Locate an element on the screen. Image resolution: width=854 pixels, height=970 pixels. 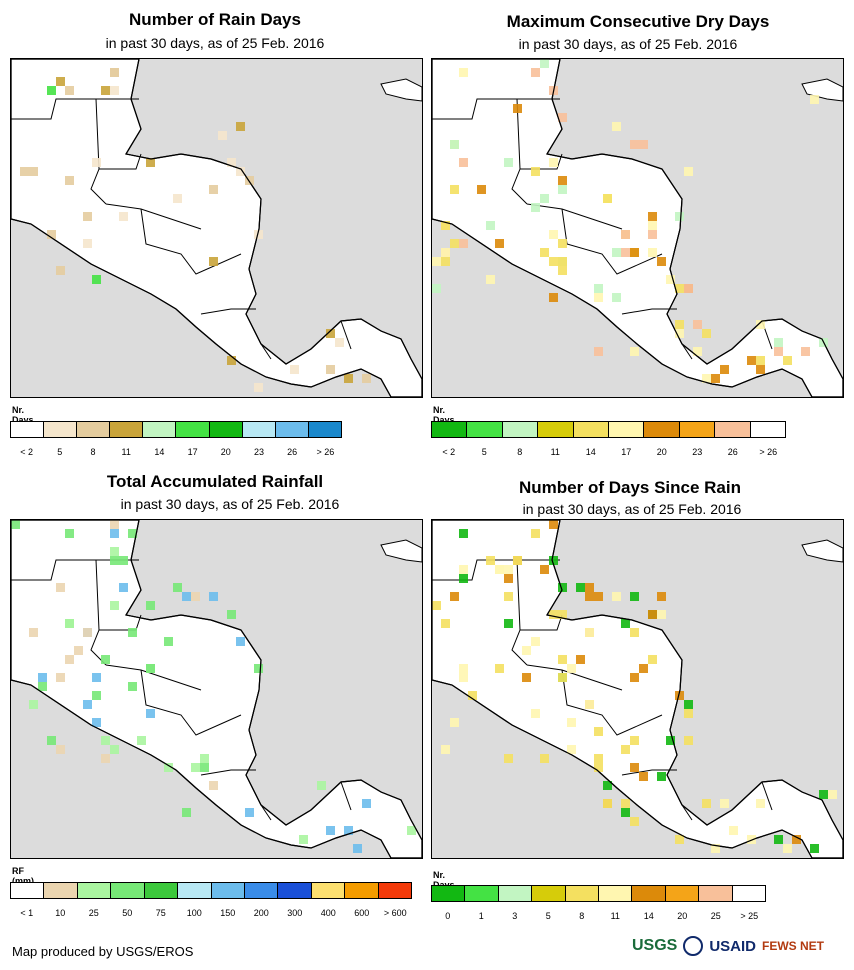
panel-subtitle: in past 30 days, as of 25 Feb. 2016 is located at coordinates (215, 43).